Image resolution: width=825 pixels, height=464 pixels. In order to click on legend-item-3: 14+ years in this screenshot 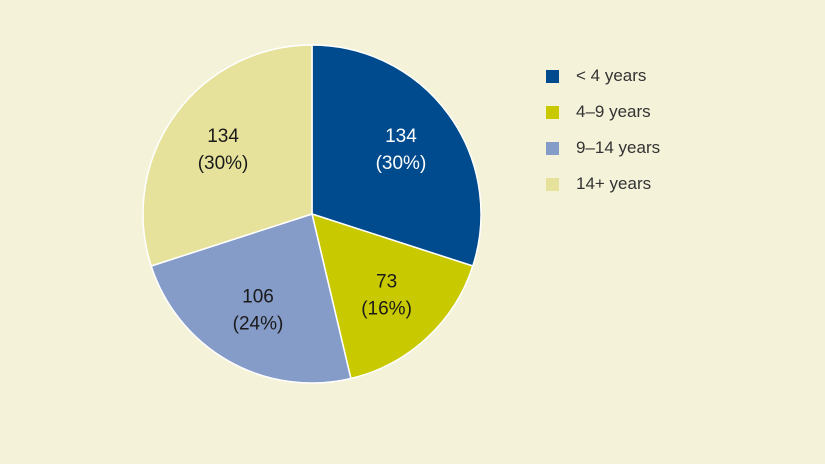, I will do `click(603, 184)`.